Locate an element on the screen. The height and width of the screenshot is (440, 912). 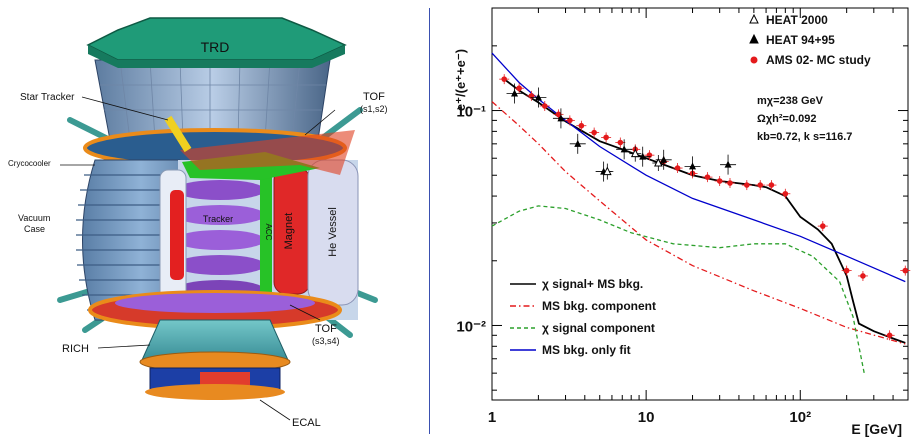
label-star-tracker: Star Tracker is located at coordinates (47, 97).